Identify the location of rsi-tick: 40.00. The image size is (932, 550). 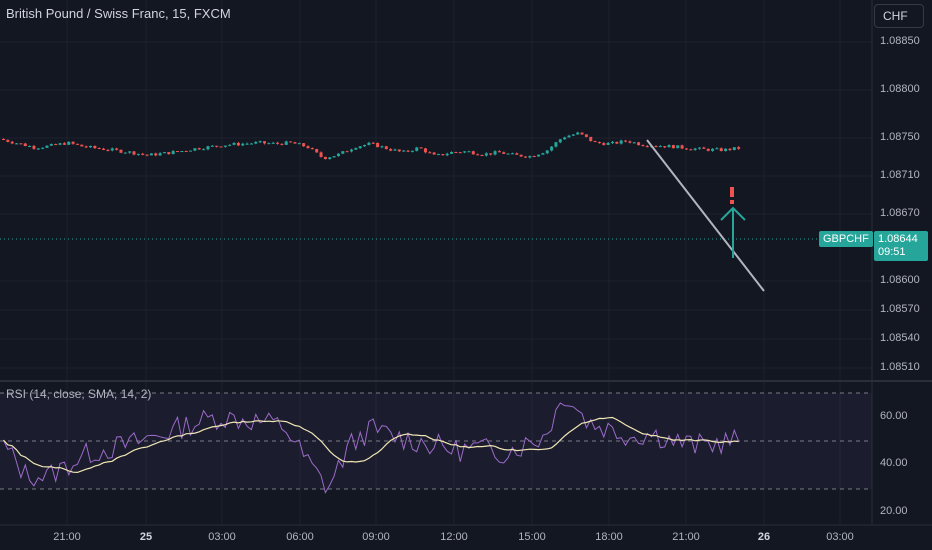
(894, 463).